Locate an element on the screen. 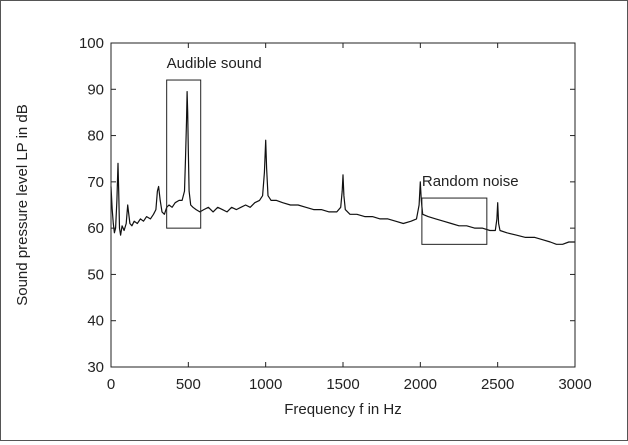 This screenshot has width=628, height=445. x-tick-label: 0 is located at coordinates (111, 384).